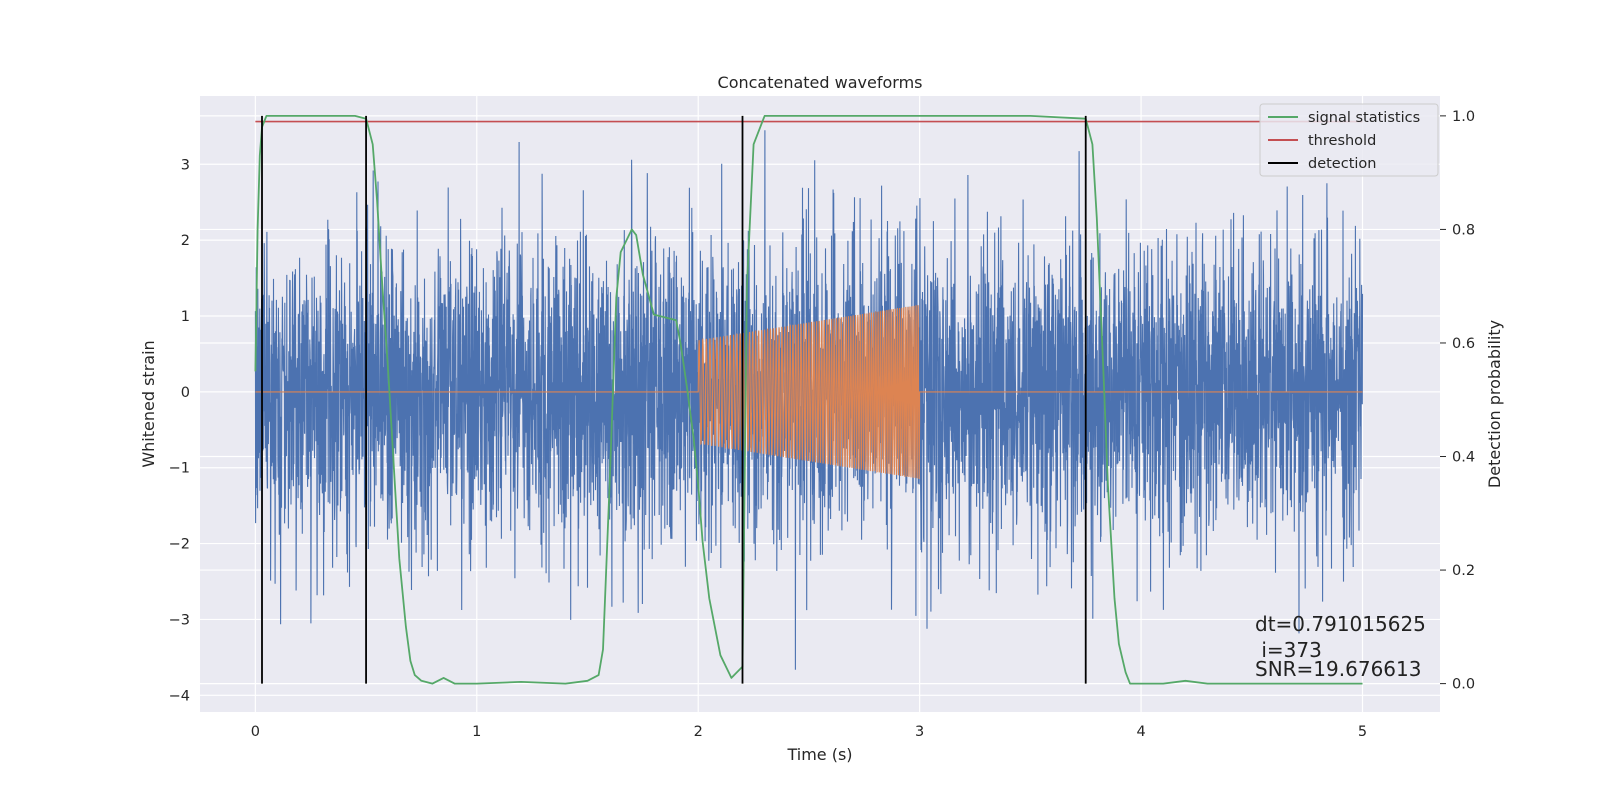 This screenshot has height=800, width=1600. Describe the element at coordinates (1463, 230) in the screenshot. I see `y2-tick-label: 0.8` at that location.